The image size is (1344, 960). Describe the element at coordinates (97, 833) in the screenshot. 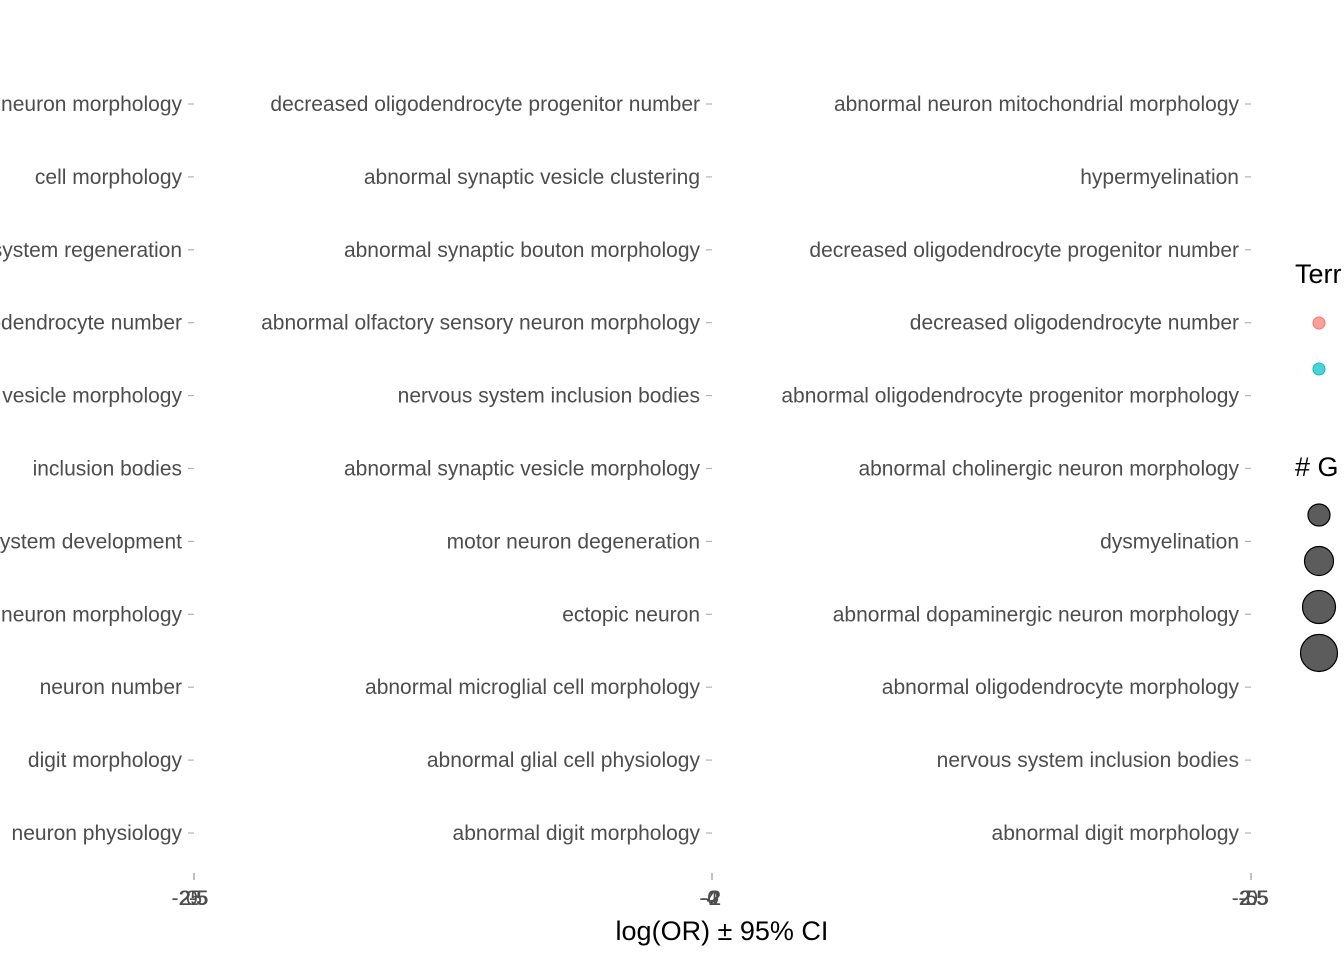

I see `y-tick-label: neuron physiology` at that location.